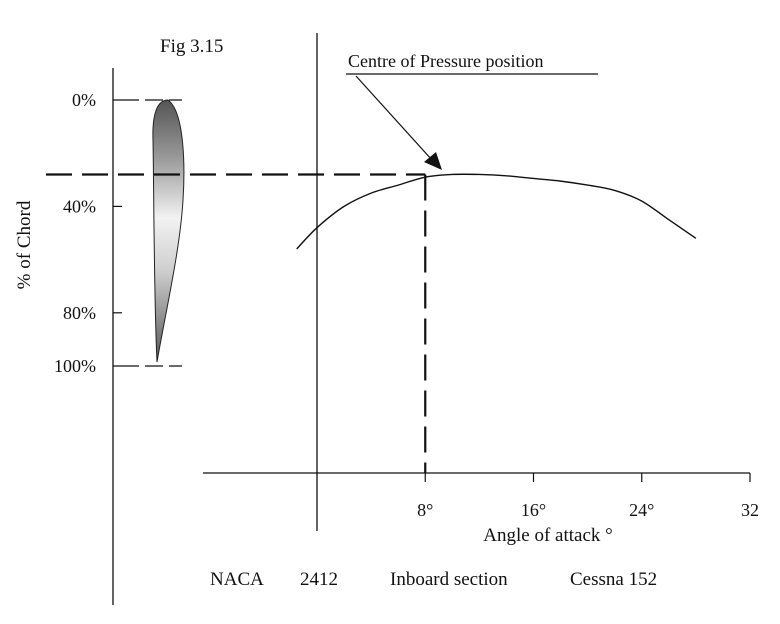 This screenshot has height=624, width=780. What do you see at coordinates (449, 579) in the screenshot?
I see `footer-section: Inboard section` at bounding box center [449, 579].